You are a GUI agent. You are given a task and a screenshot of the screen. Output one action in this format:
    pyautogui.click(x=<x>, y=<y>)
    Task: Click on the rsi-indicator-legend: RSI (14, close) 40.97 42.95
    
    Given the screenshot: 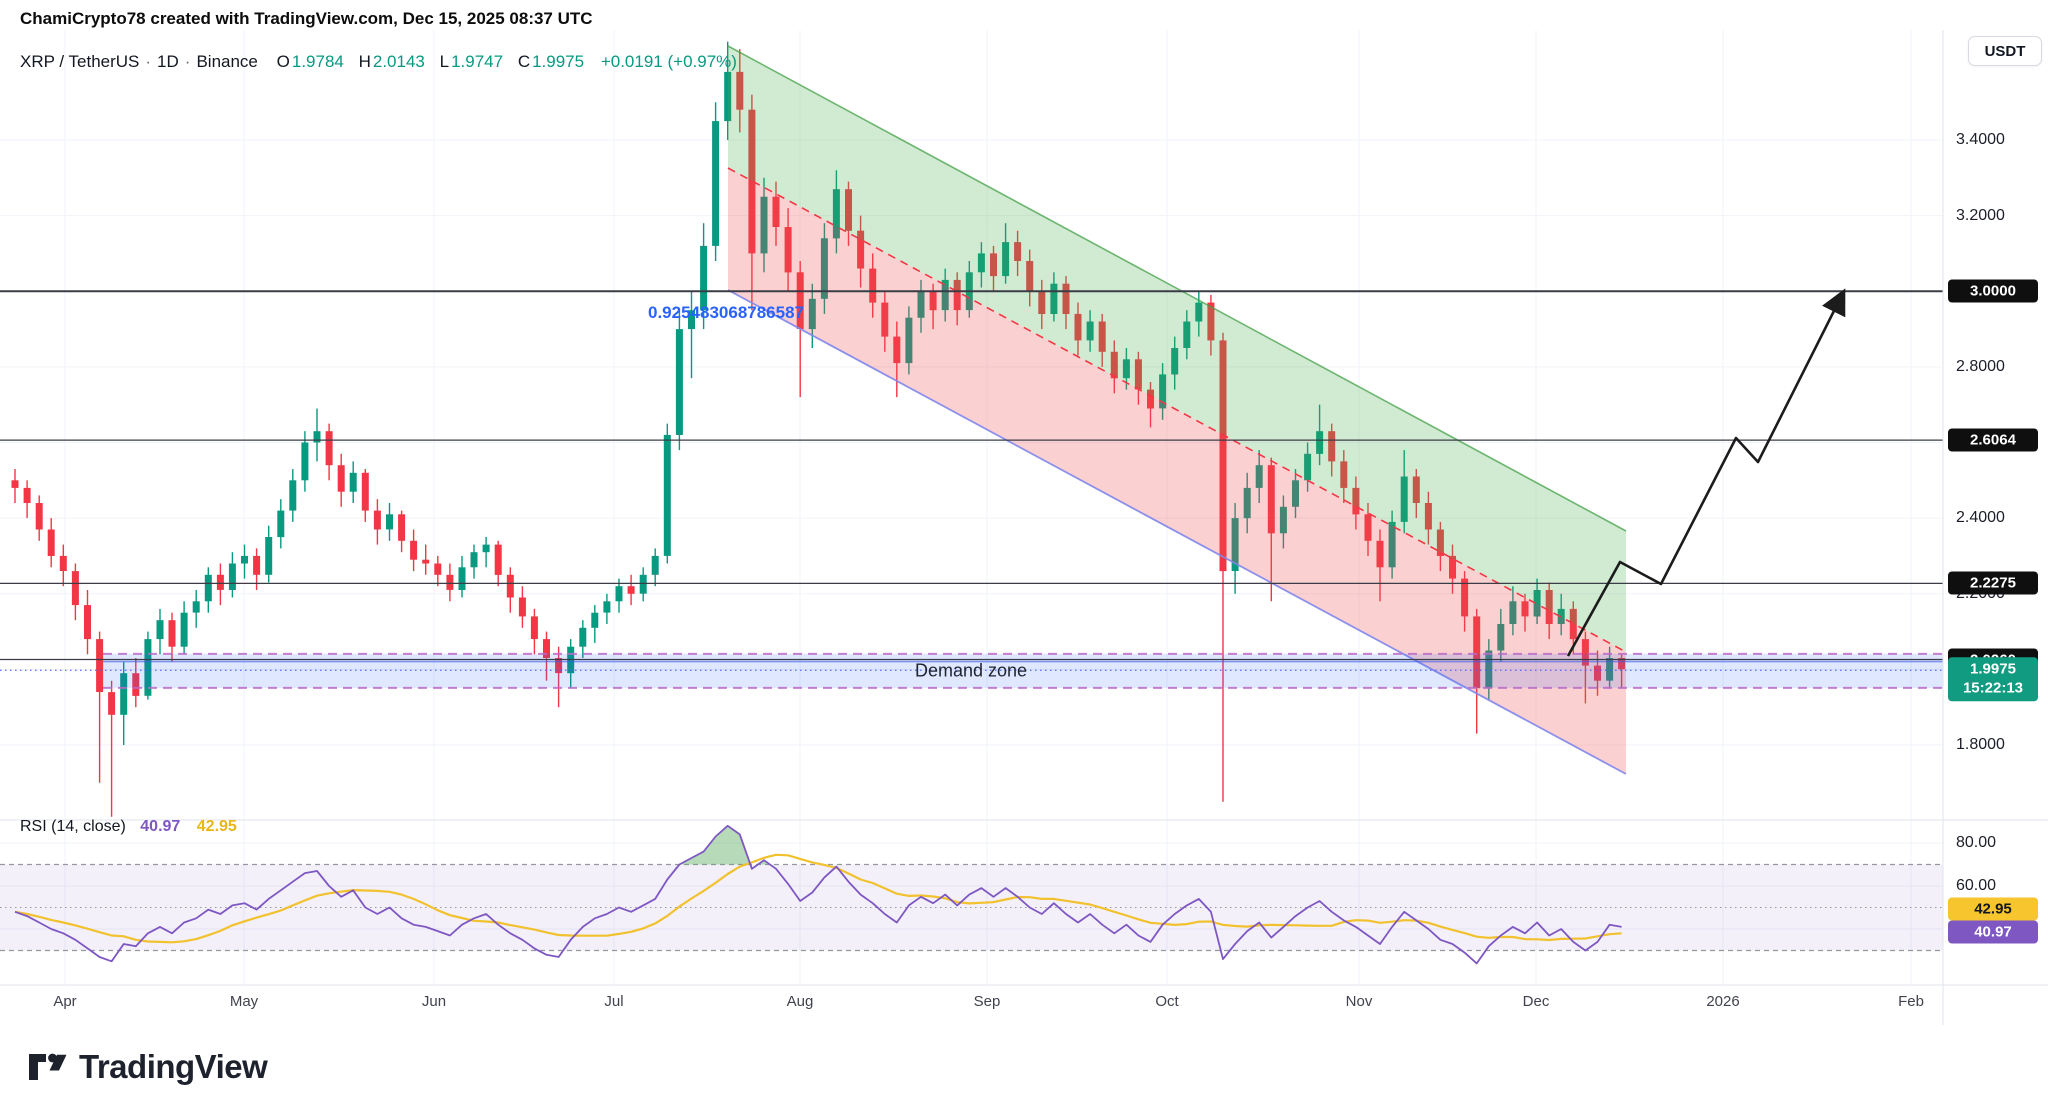 What is the action you would take?
    pyautogui.click(x=128, y=827)
    